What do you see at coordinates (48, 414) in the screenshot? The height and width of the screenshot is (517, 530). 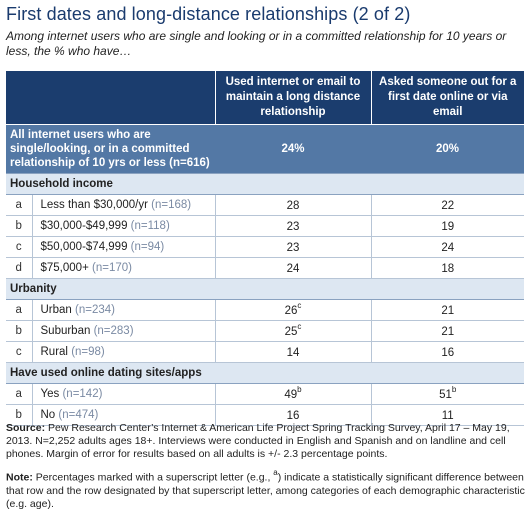 I see `row-label: No` at bounding box center [48, 414].